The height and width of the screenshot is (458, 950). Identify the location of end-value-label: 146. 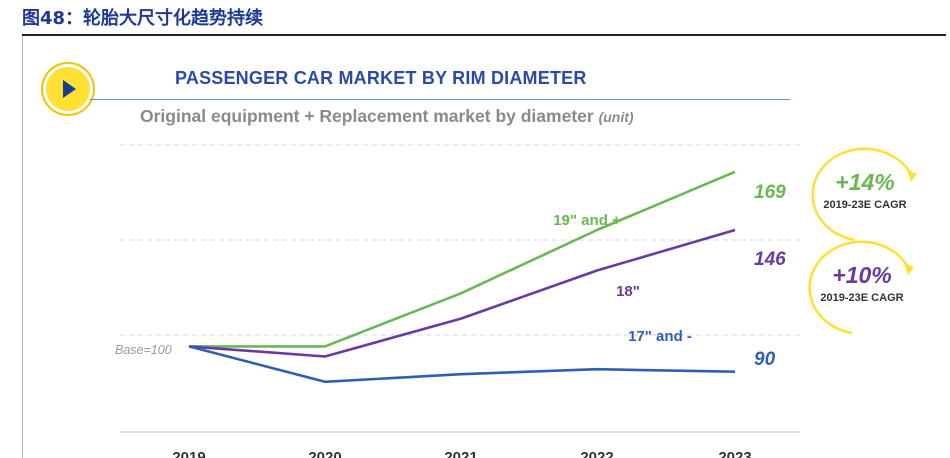
(770, 259).